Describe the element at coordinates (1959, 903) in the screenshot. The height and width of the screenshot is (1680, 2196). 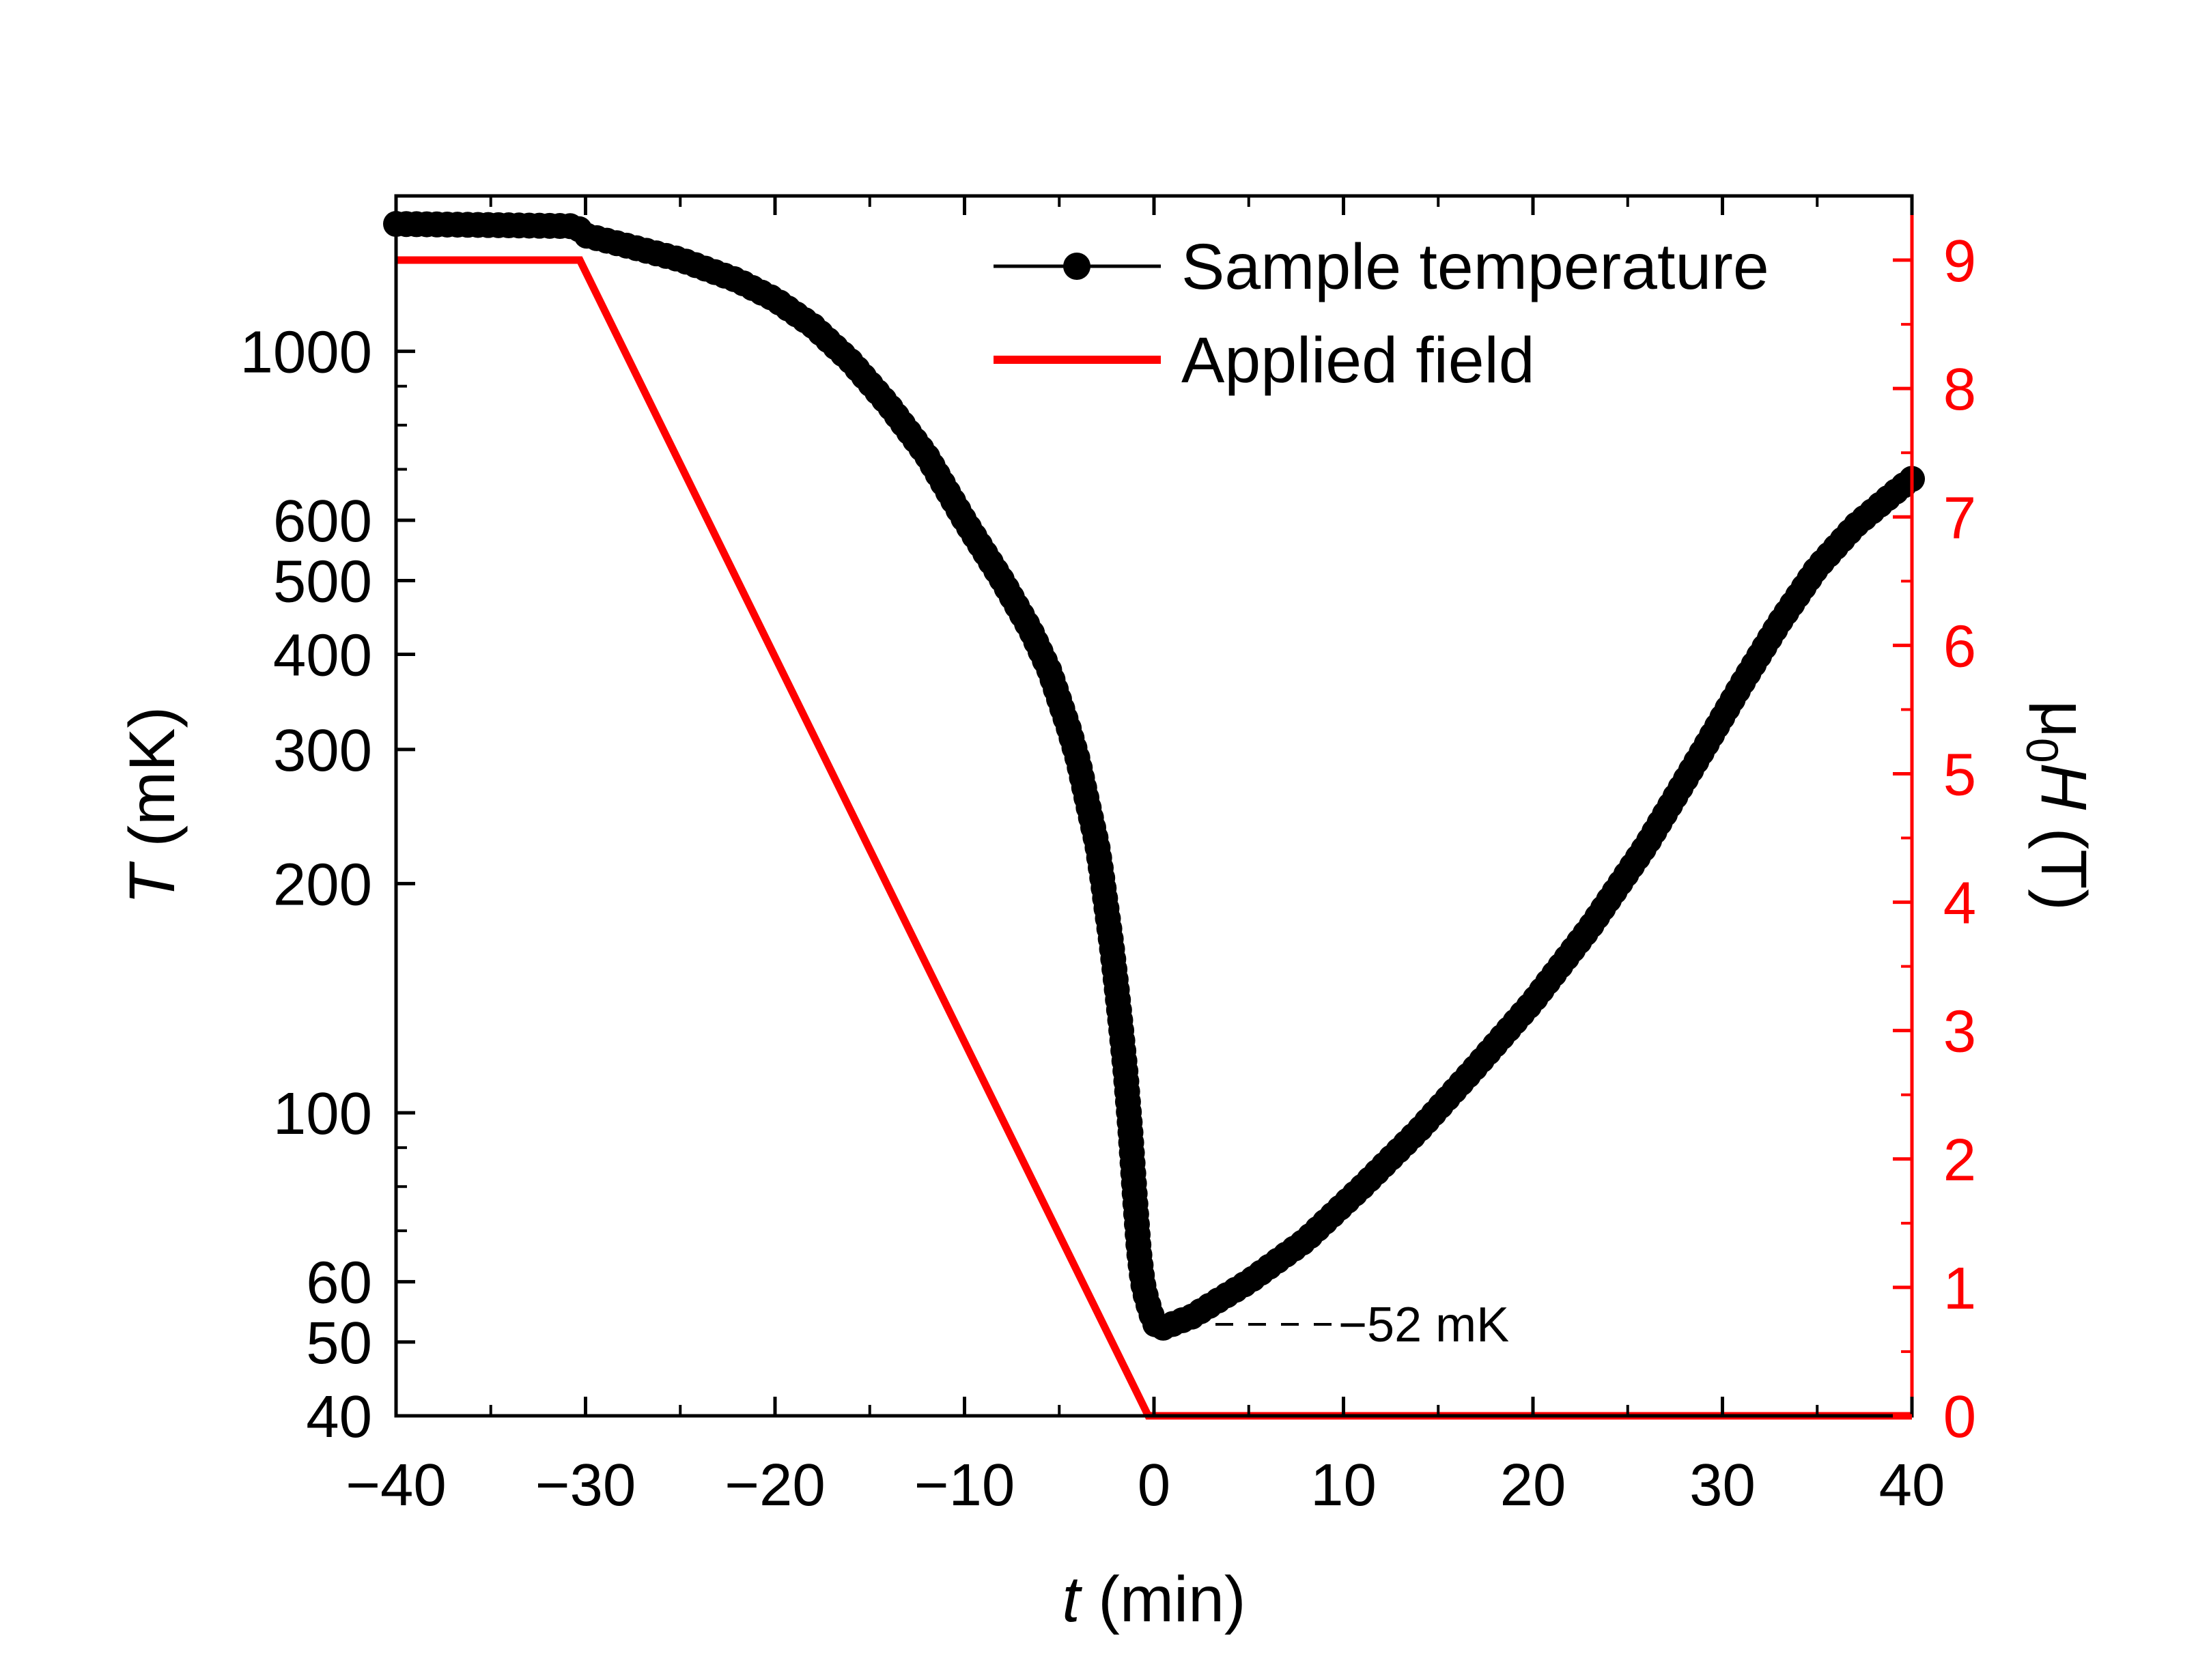
I see `y-right-tick-label: 4` at that location.